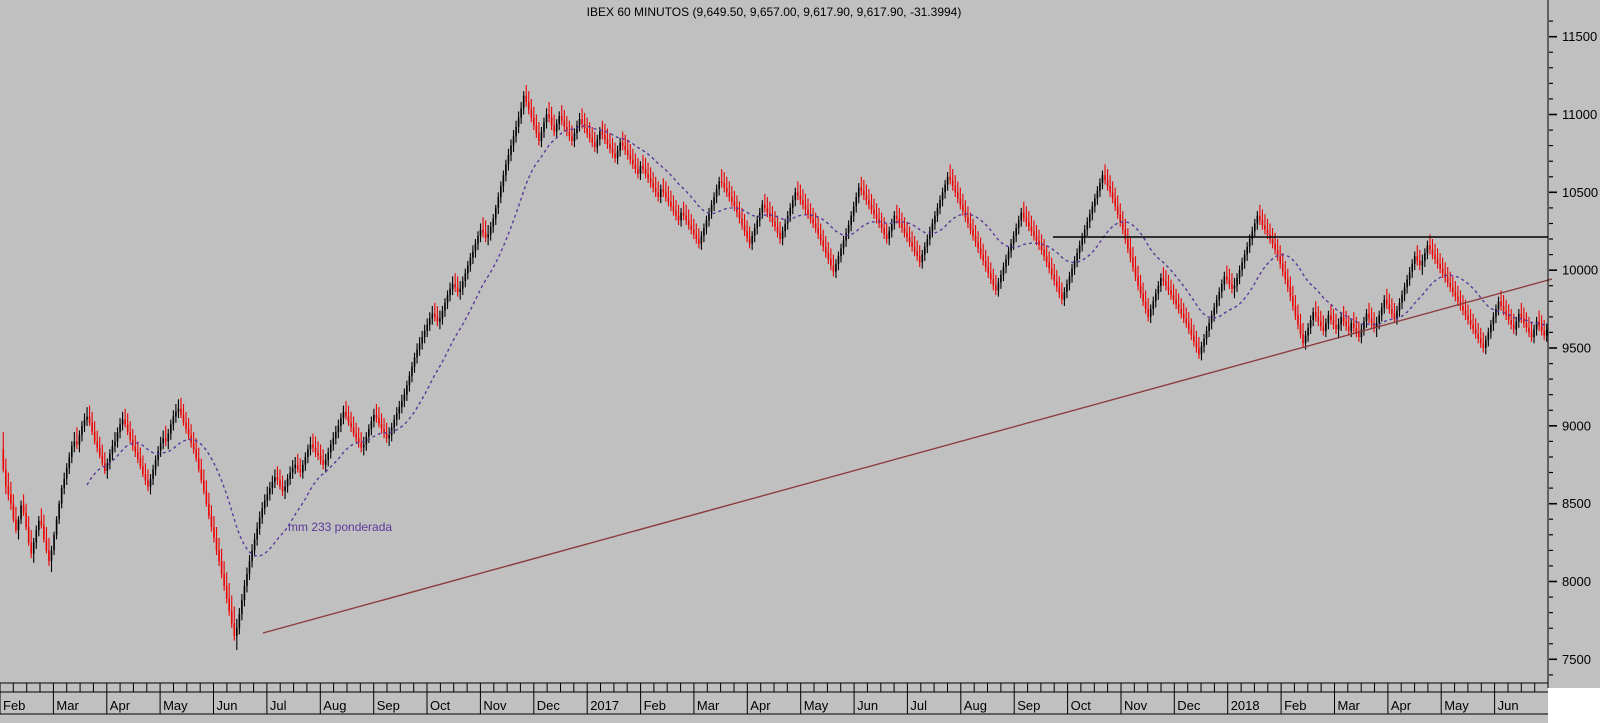  I want to click on y-axis-tick-label: 10500, so click(1580, 192).